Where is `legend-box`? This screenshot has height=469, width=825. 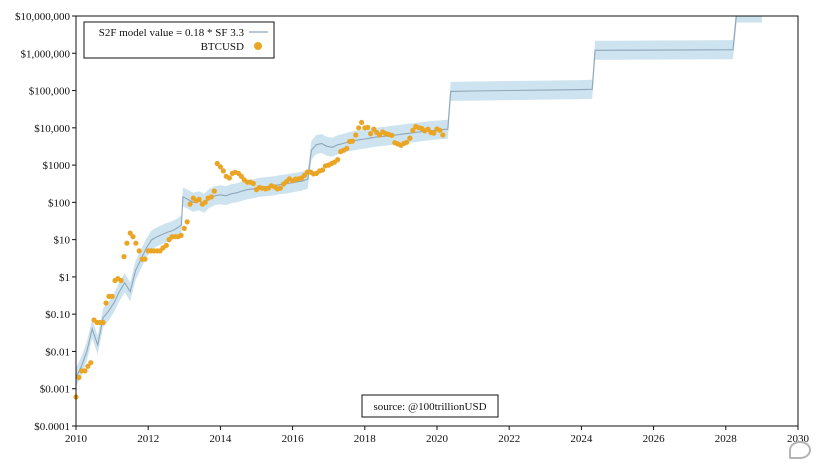 legend-box is located at coordinates (179, 40).